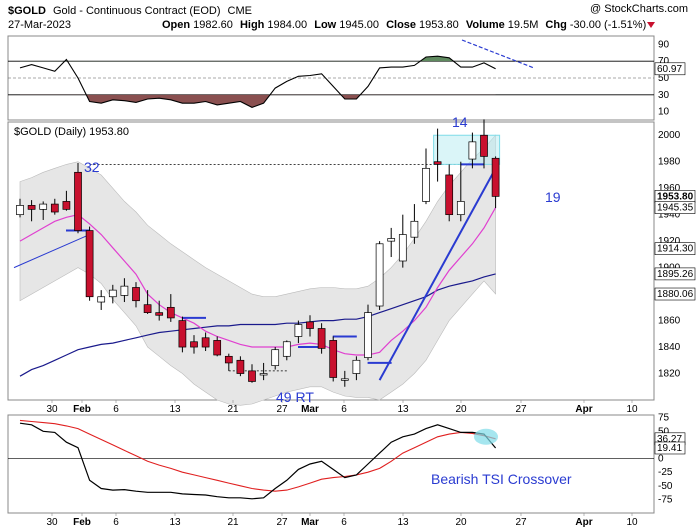 The width and height of the screenshot is (696, 531). Describe the element at coordinates (71, 132) in the screenshot. I see `price-panel-label: $GOLD (Daily) 1953.80` at that location.